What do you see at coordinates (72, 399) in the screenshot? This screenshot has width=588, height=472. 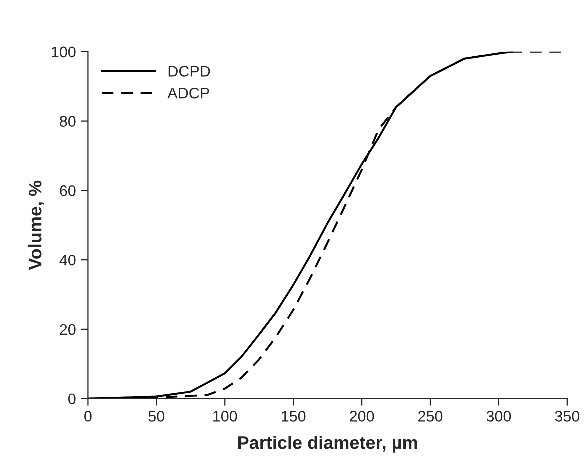 I see `y-tick-label: 0` at bounding box center [72, 399].